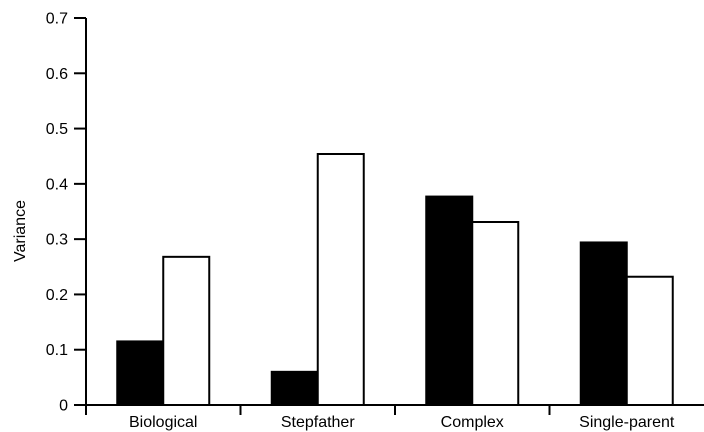 The width and height of the screenshot is (704, 432). I want to click on bar-open-single-parent, so click(649, 341).